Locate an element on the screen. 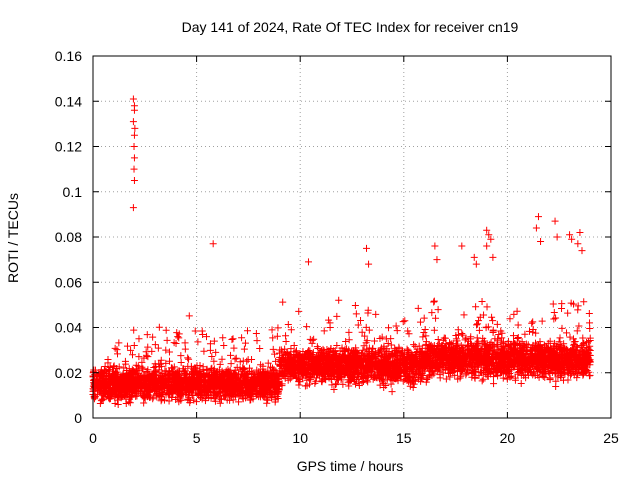 The image size is (640, 480). y-tick-label: 0.14 is located at coordinates (68, 101).